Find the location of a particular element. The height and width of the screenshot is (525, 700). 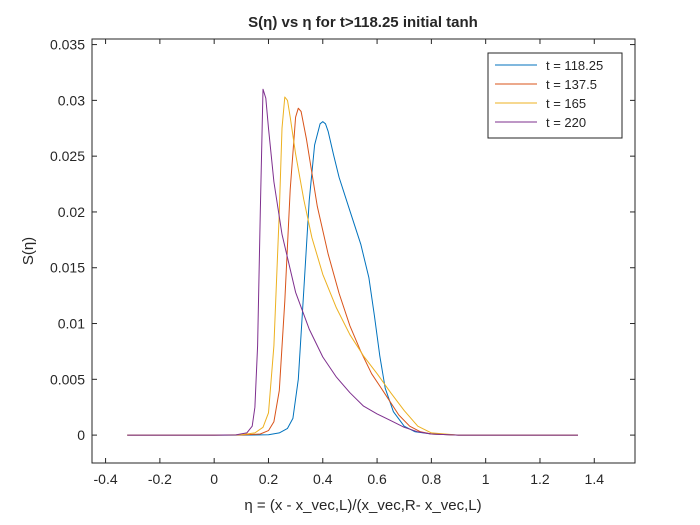

x-tick-label: 0.6 is located at coordinates (377, 479).